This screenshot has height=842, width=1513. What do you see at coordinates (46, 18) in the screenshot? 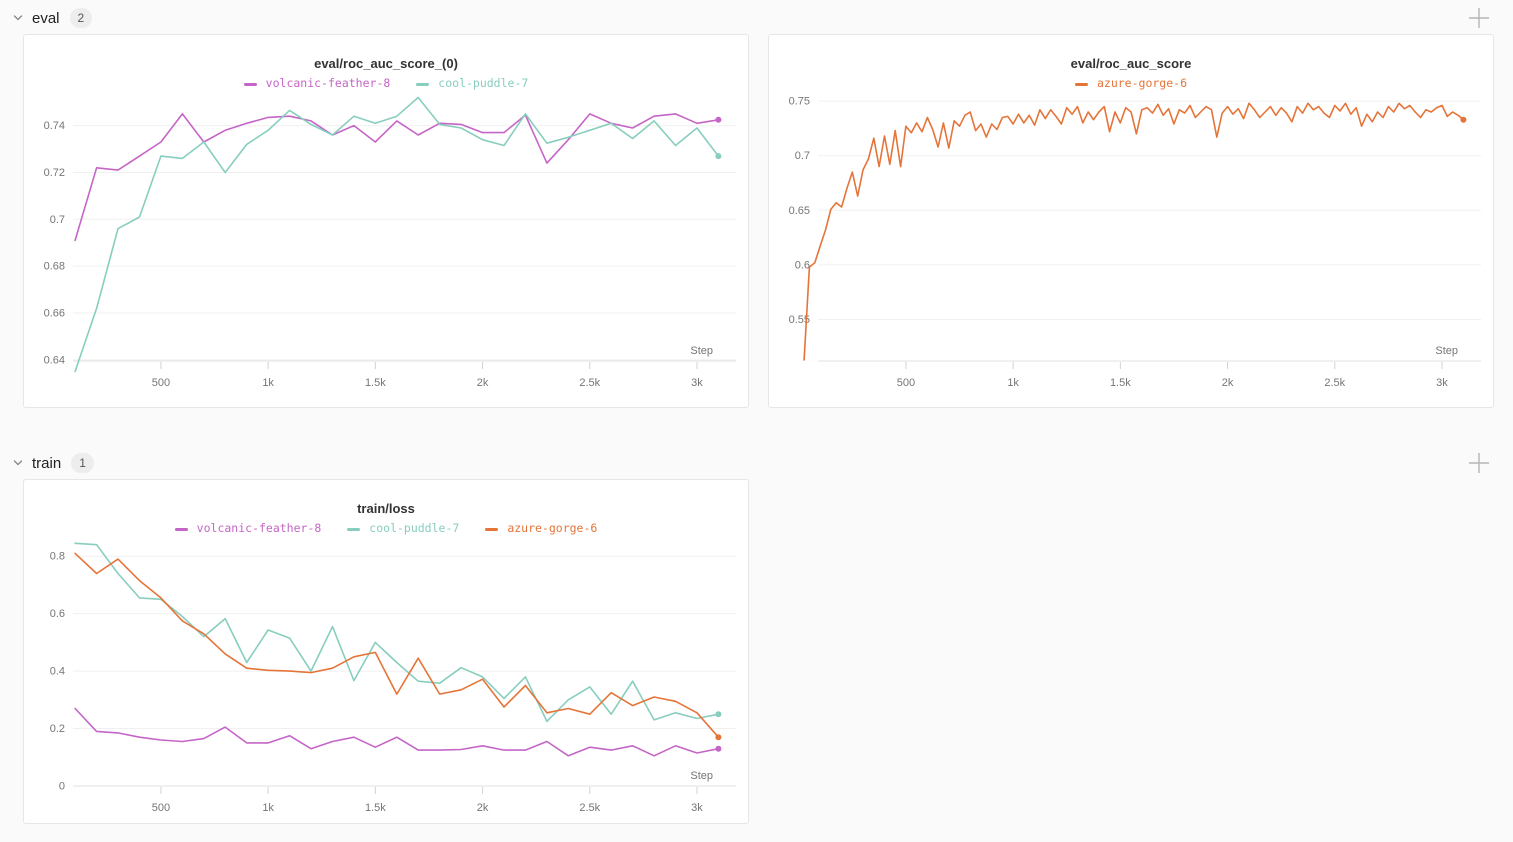
I see `section-title: eval` at bounding box center [46, 18].